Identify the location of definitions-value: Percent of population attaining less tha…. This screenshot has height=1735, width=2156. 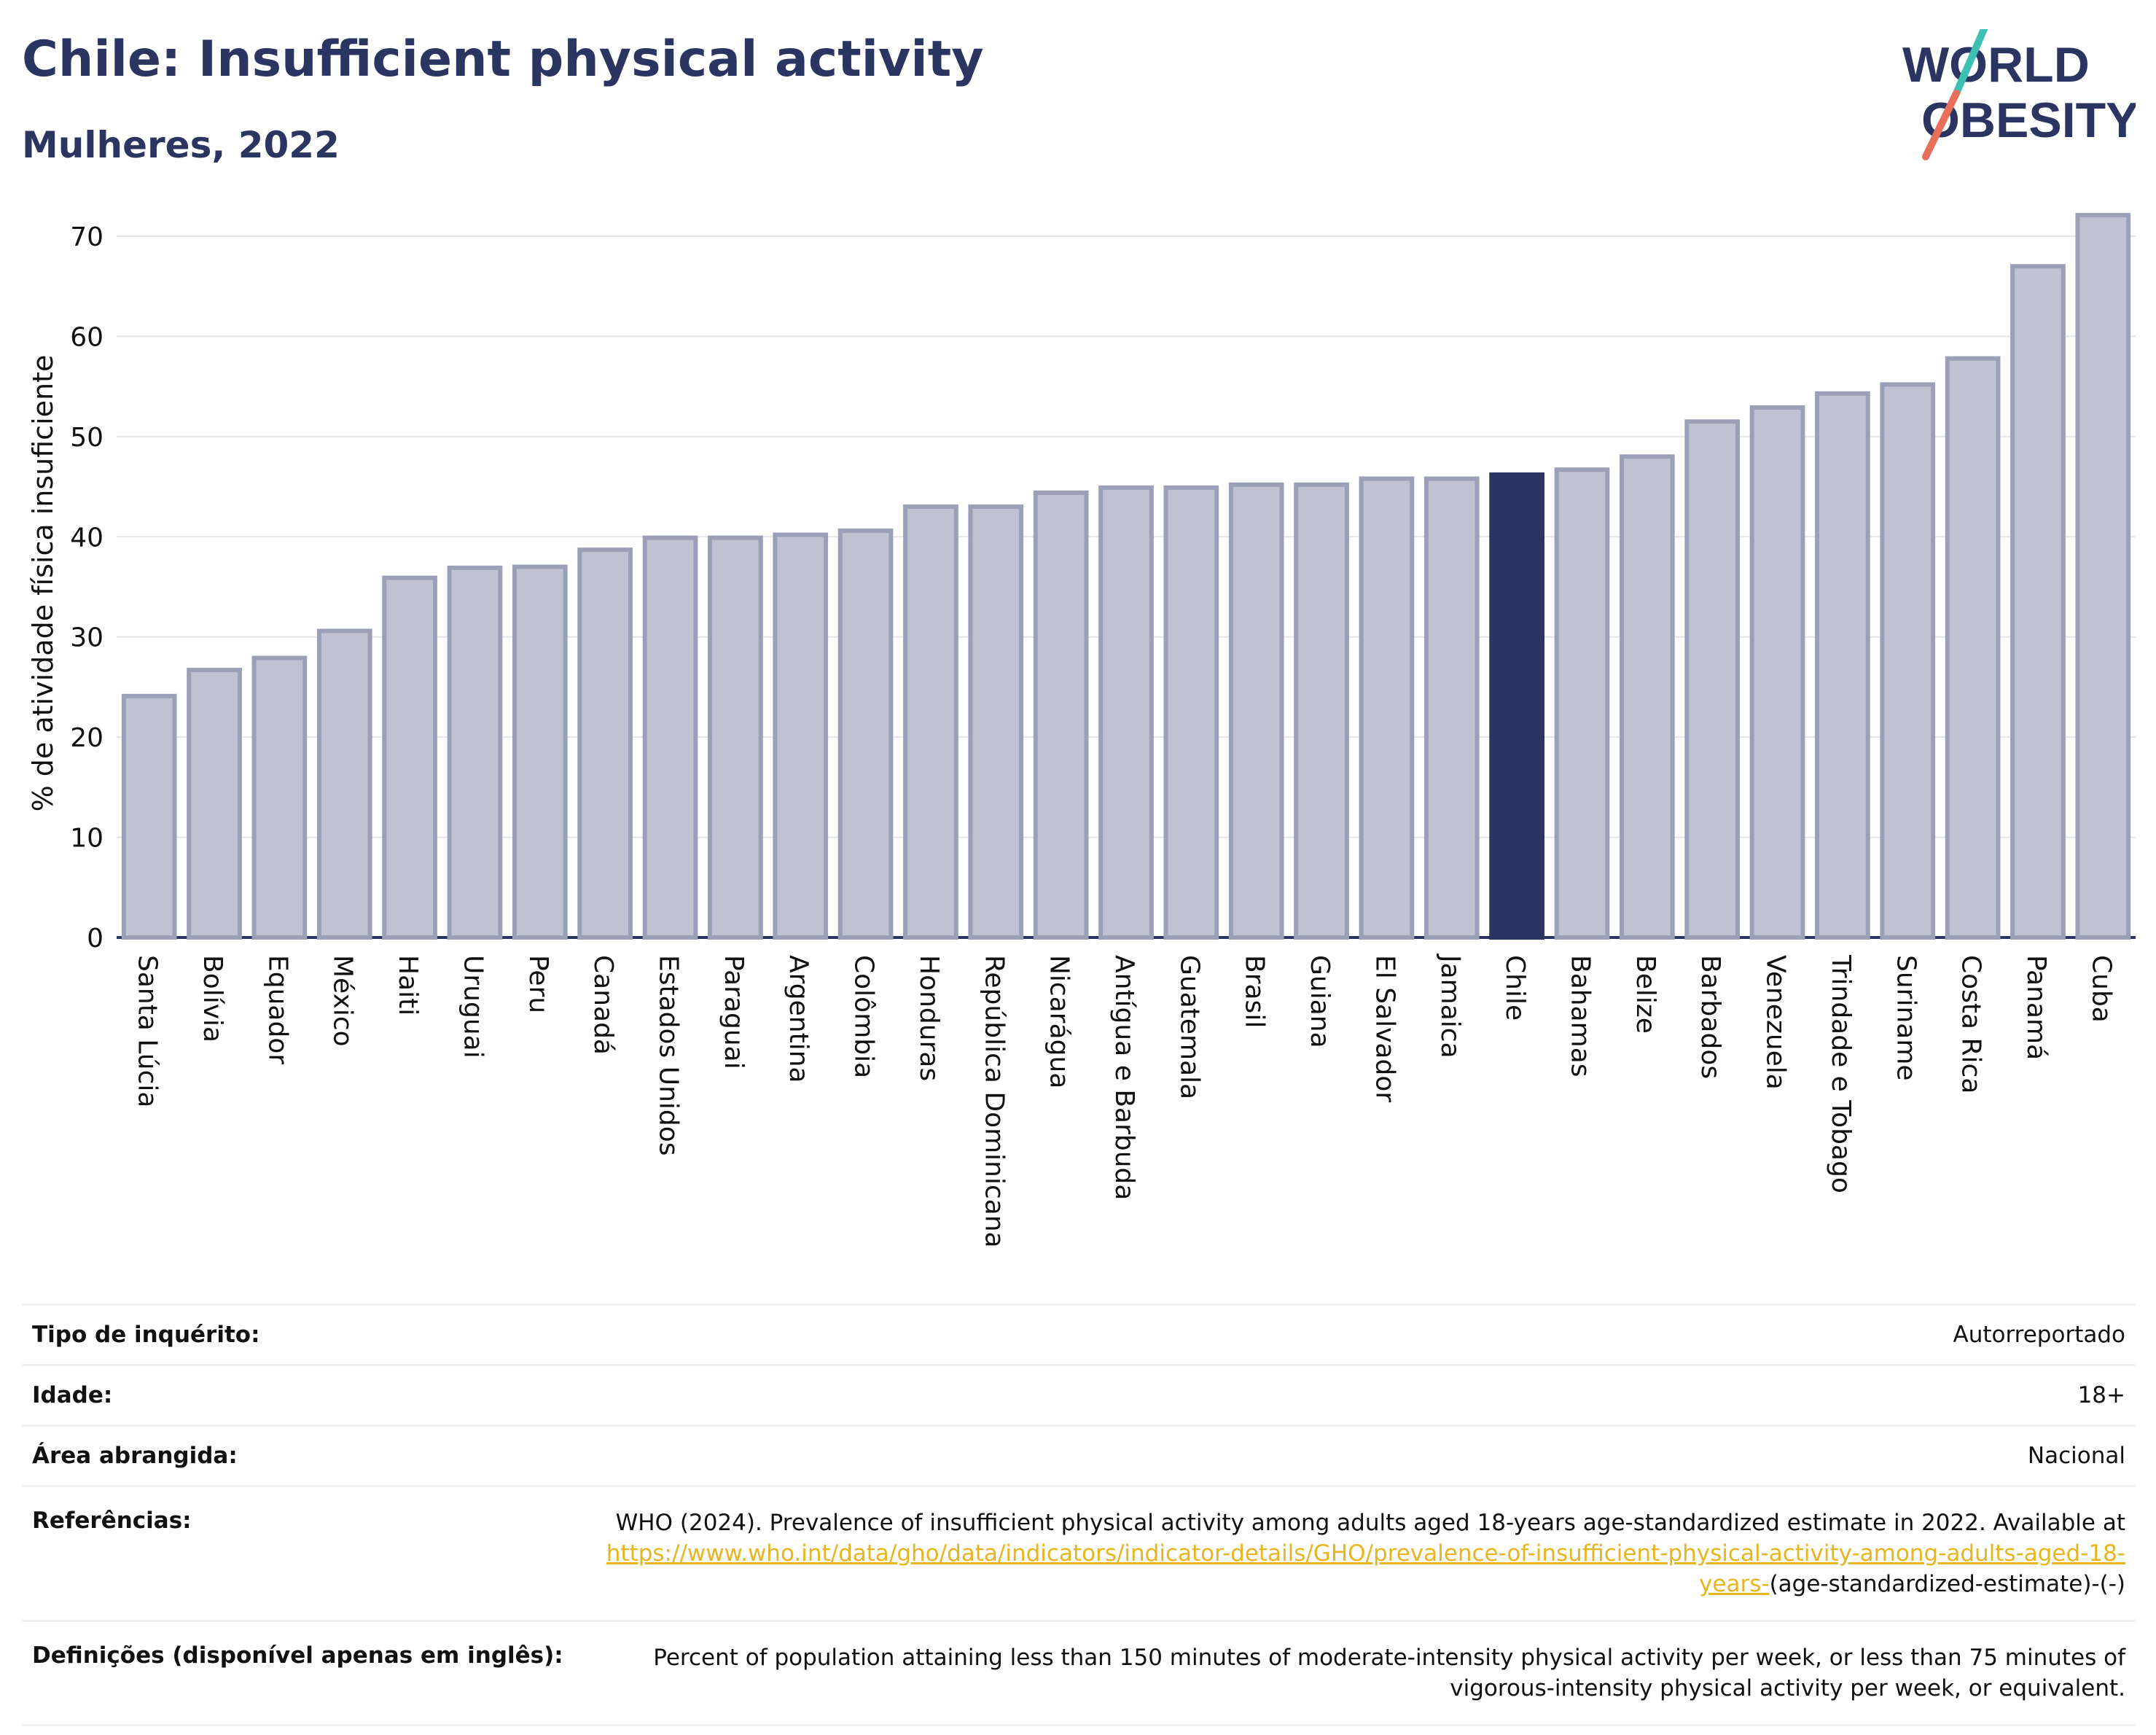
(1389, 1673).